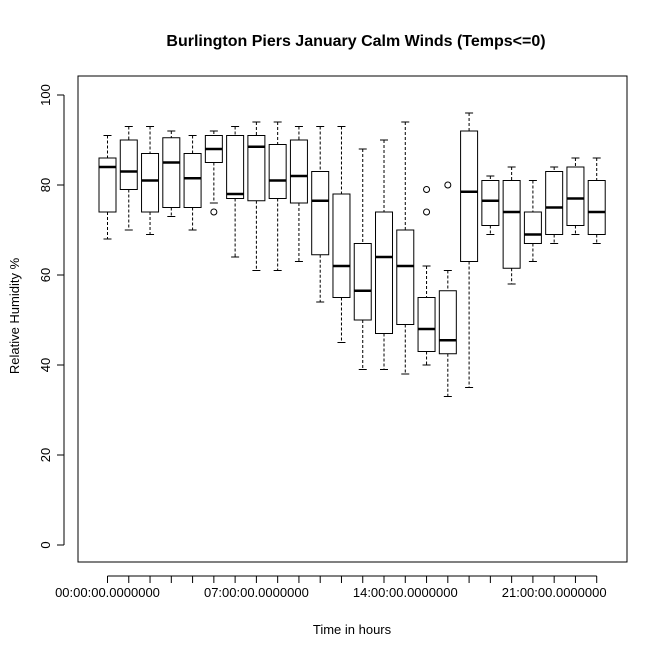 The height and width of the screenshot is (659, 660). I want to click on x-tick-label: 07:00:00.0000000, so click(256, 592).